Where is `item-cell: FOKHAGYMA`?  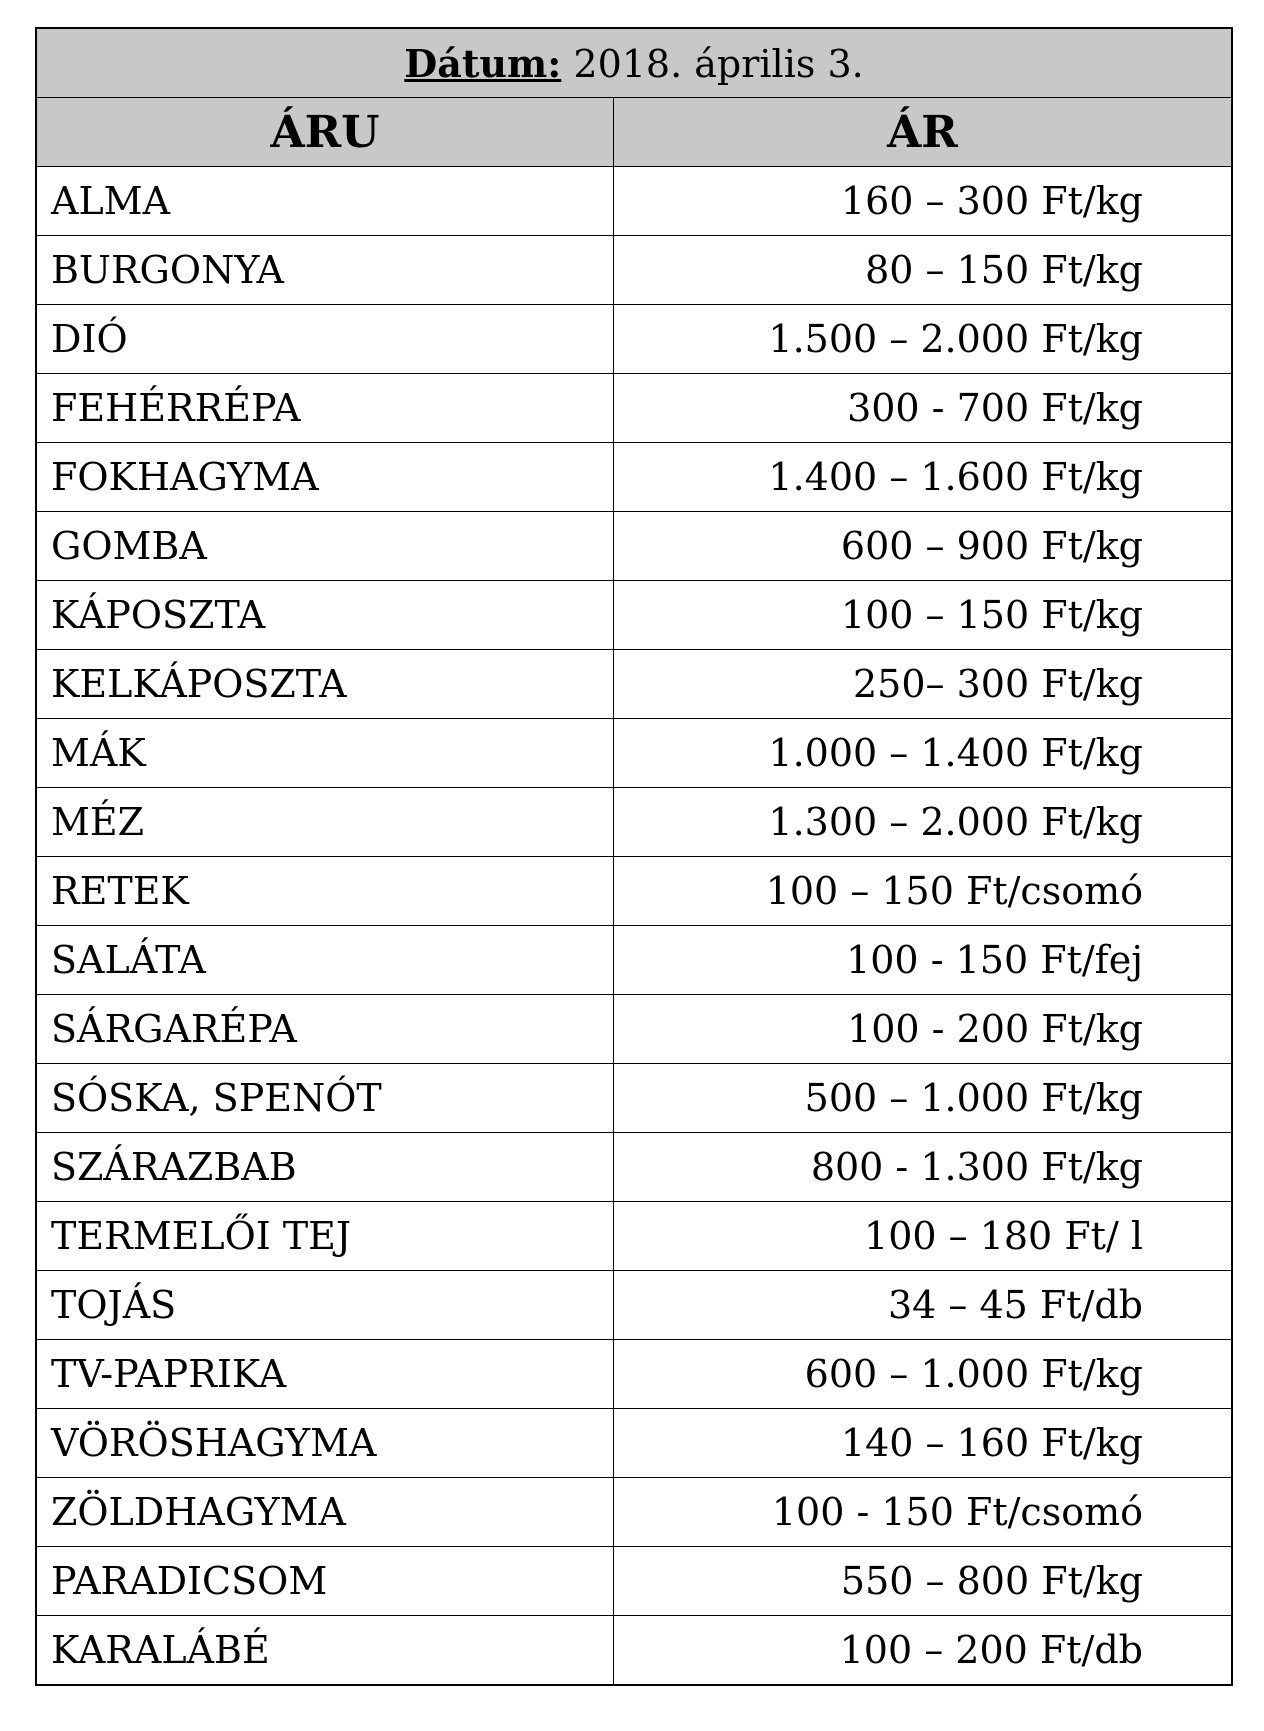 item-cell: FOKHAGYMA is located at coordinates (324, 477).